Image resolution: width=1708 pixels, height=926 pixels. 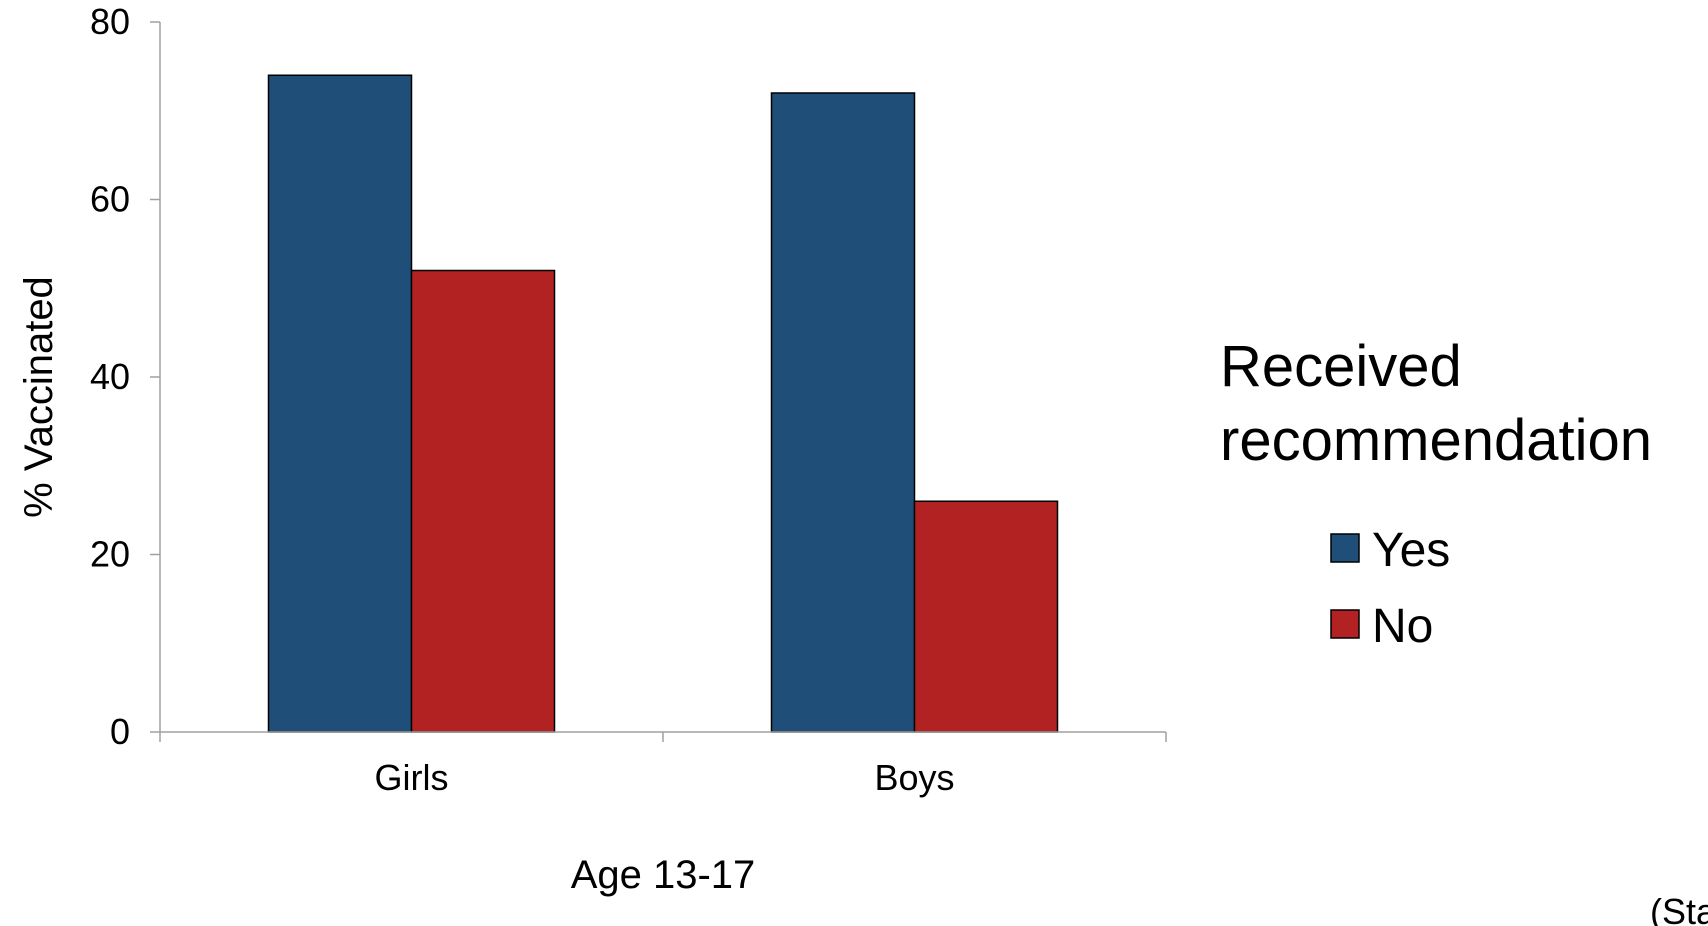 I want to click on source-note: (Sta, so click(x=1679, y=908).